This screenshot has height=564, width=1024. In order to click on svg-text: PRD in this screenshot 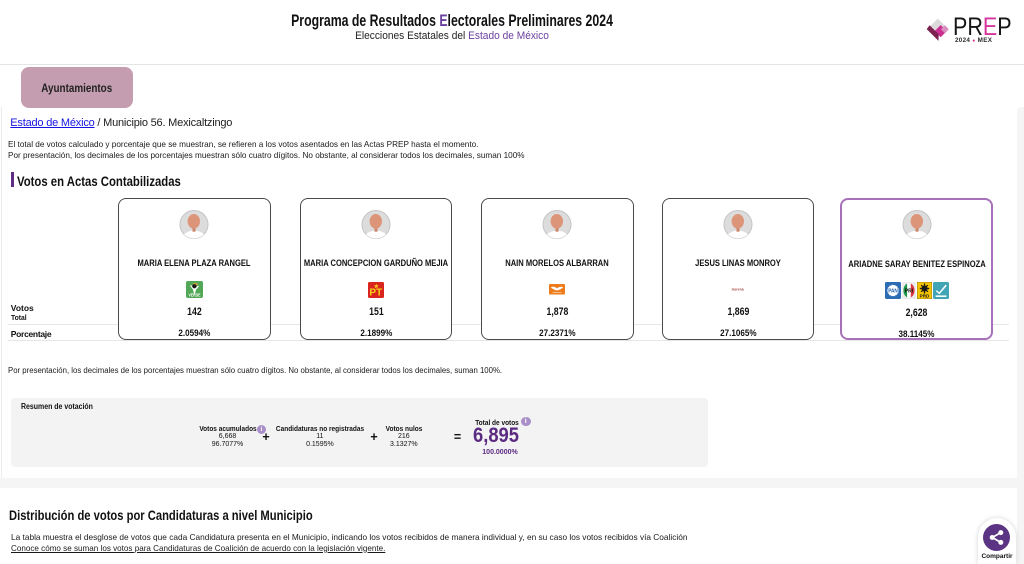, I will do `click(924, 296)`.